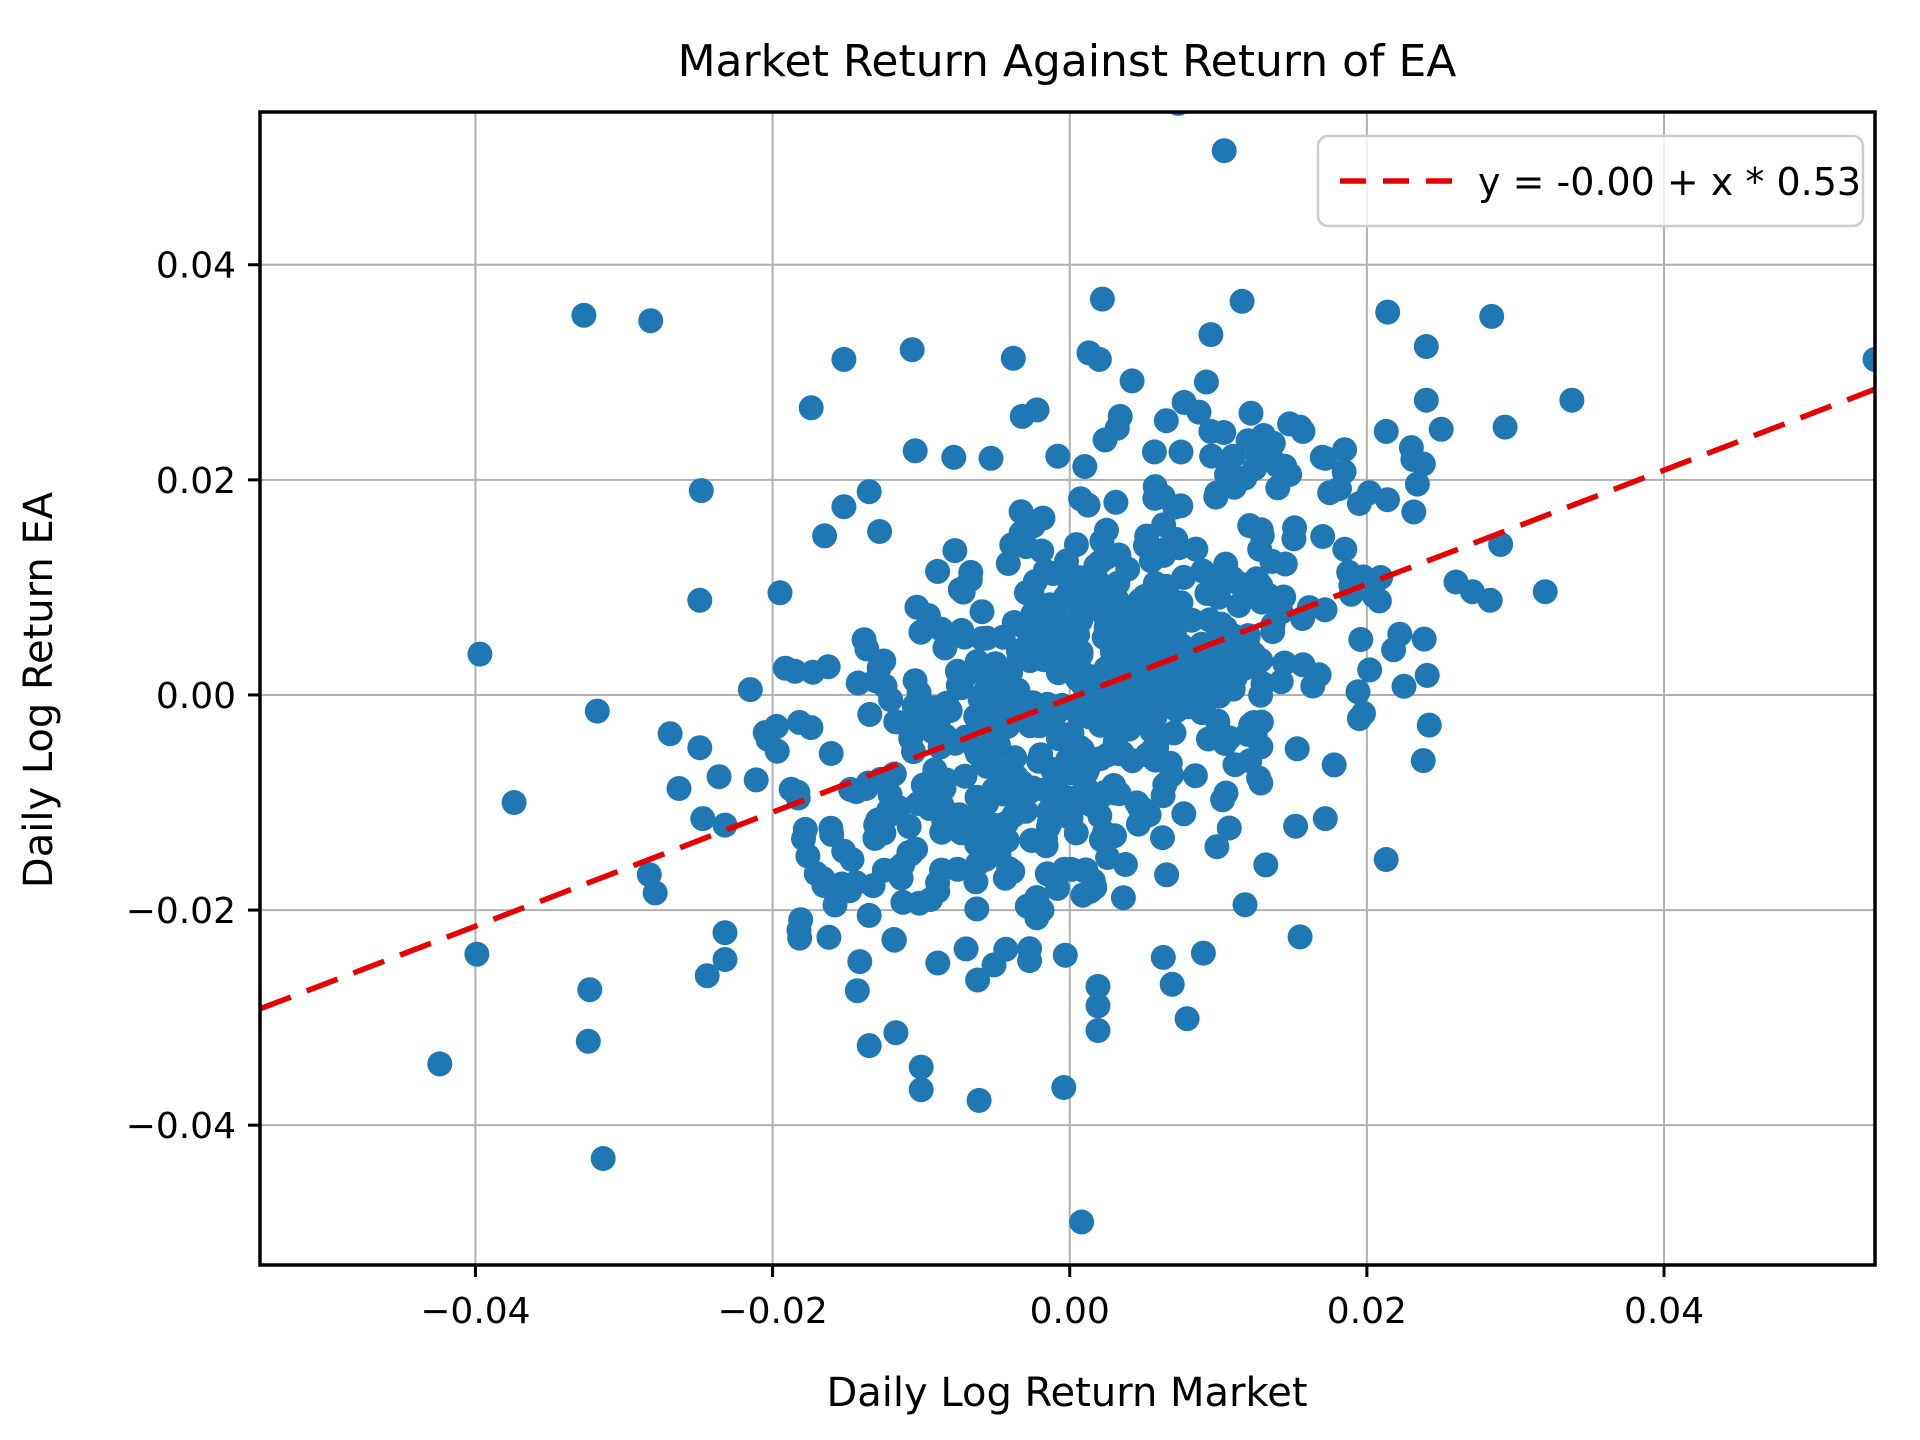 This screenshot has width=1920, height=1440. I want to click on y-tick-label: 0.02, so click(196, 481).